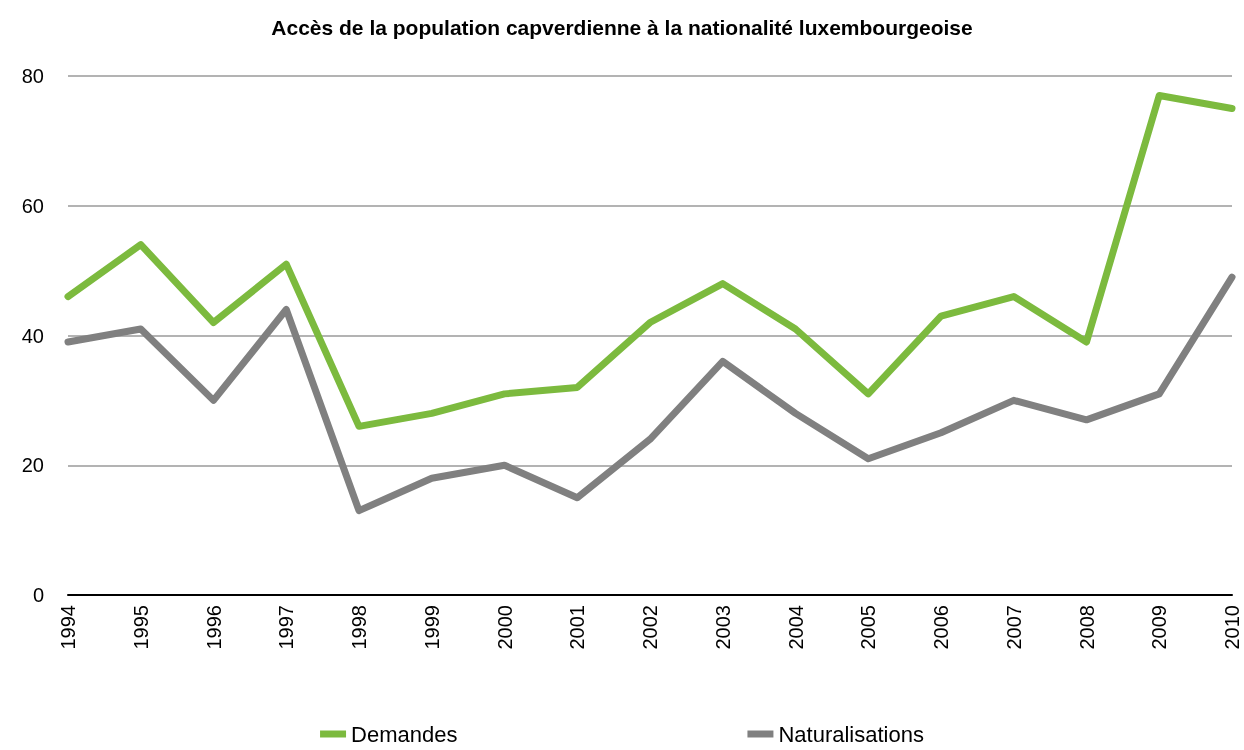 This screenshot has width=1244, height=750. Describe the element at coordinates (32, 335) in the screenshot. I see `y-tick-label: 40` at that location.